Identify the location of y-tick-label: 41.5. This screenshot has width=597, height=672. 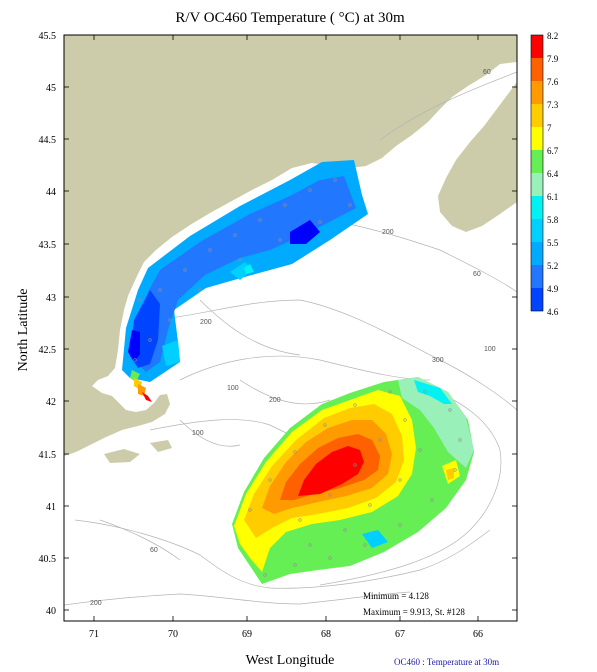
(48, 455).